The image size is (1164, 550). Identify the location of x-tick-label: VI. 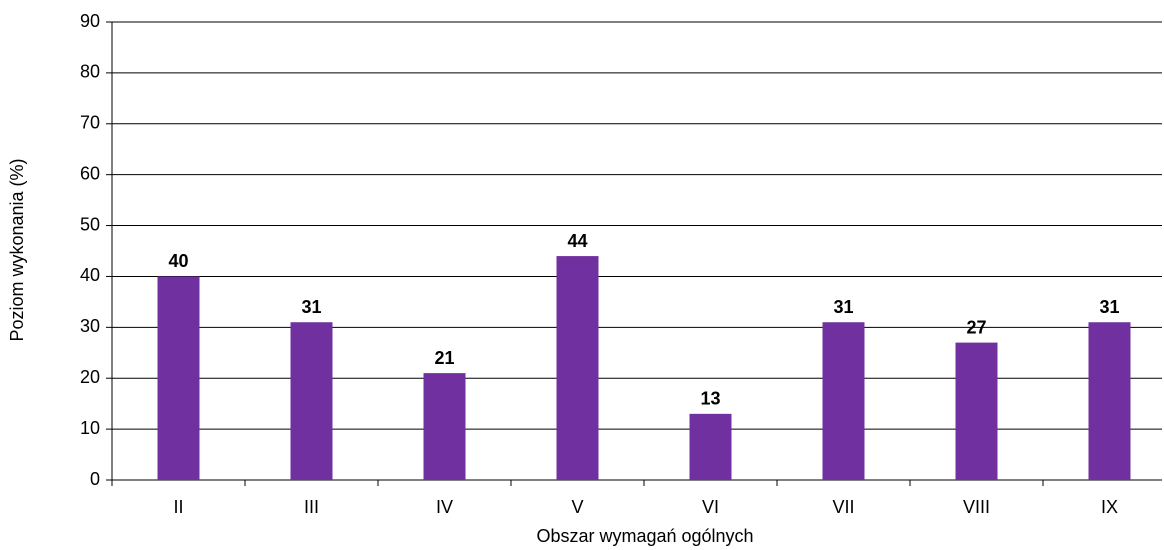
(710, 507).